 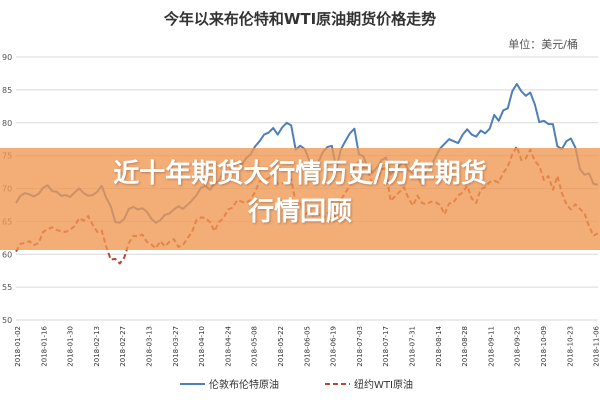 What do you see at coordinates (97, 346) in the screenshot?
I see `x-tick-label: 2018-02-13` at bounding box center [97, 346].